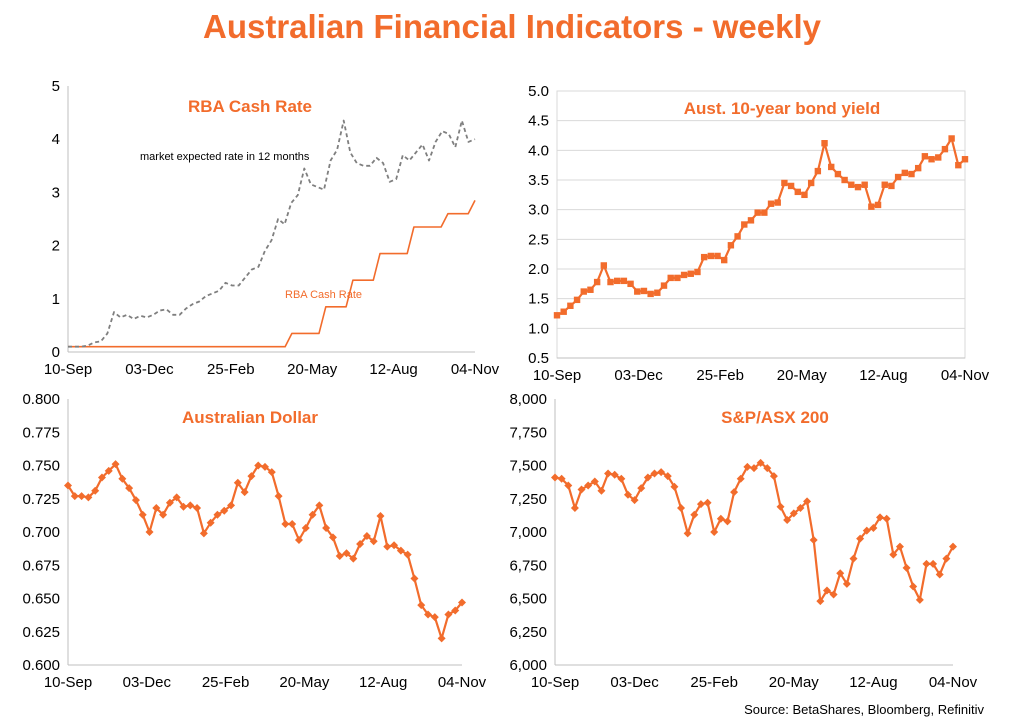  I want to click on y-tick-label: 6,250, so click(528, 632).